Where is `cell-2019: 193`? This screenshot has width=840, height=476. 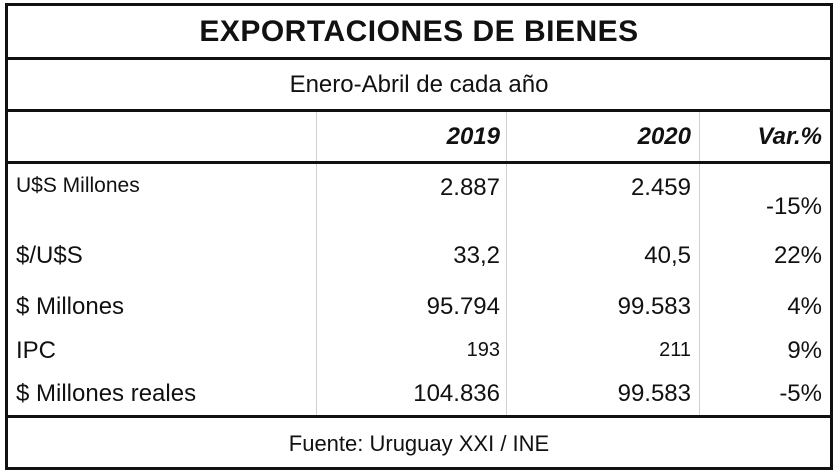
cell-2019: 193 is located at coordinates (483, 350).